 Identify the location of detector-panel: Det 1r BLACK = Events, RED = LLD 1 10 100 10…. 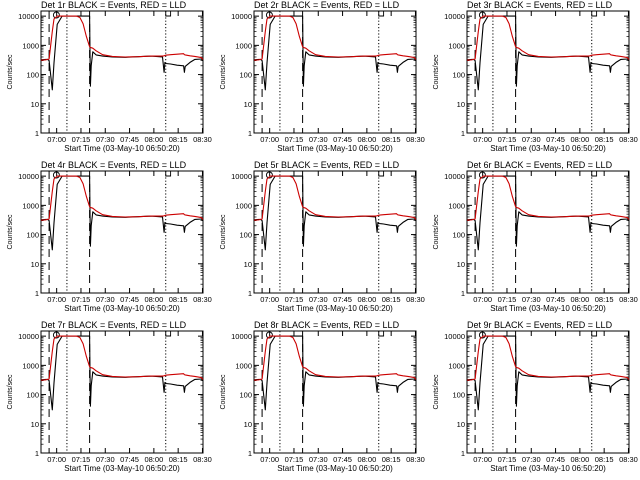
(109, 76).